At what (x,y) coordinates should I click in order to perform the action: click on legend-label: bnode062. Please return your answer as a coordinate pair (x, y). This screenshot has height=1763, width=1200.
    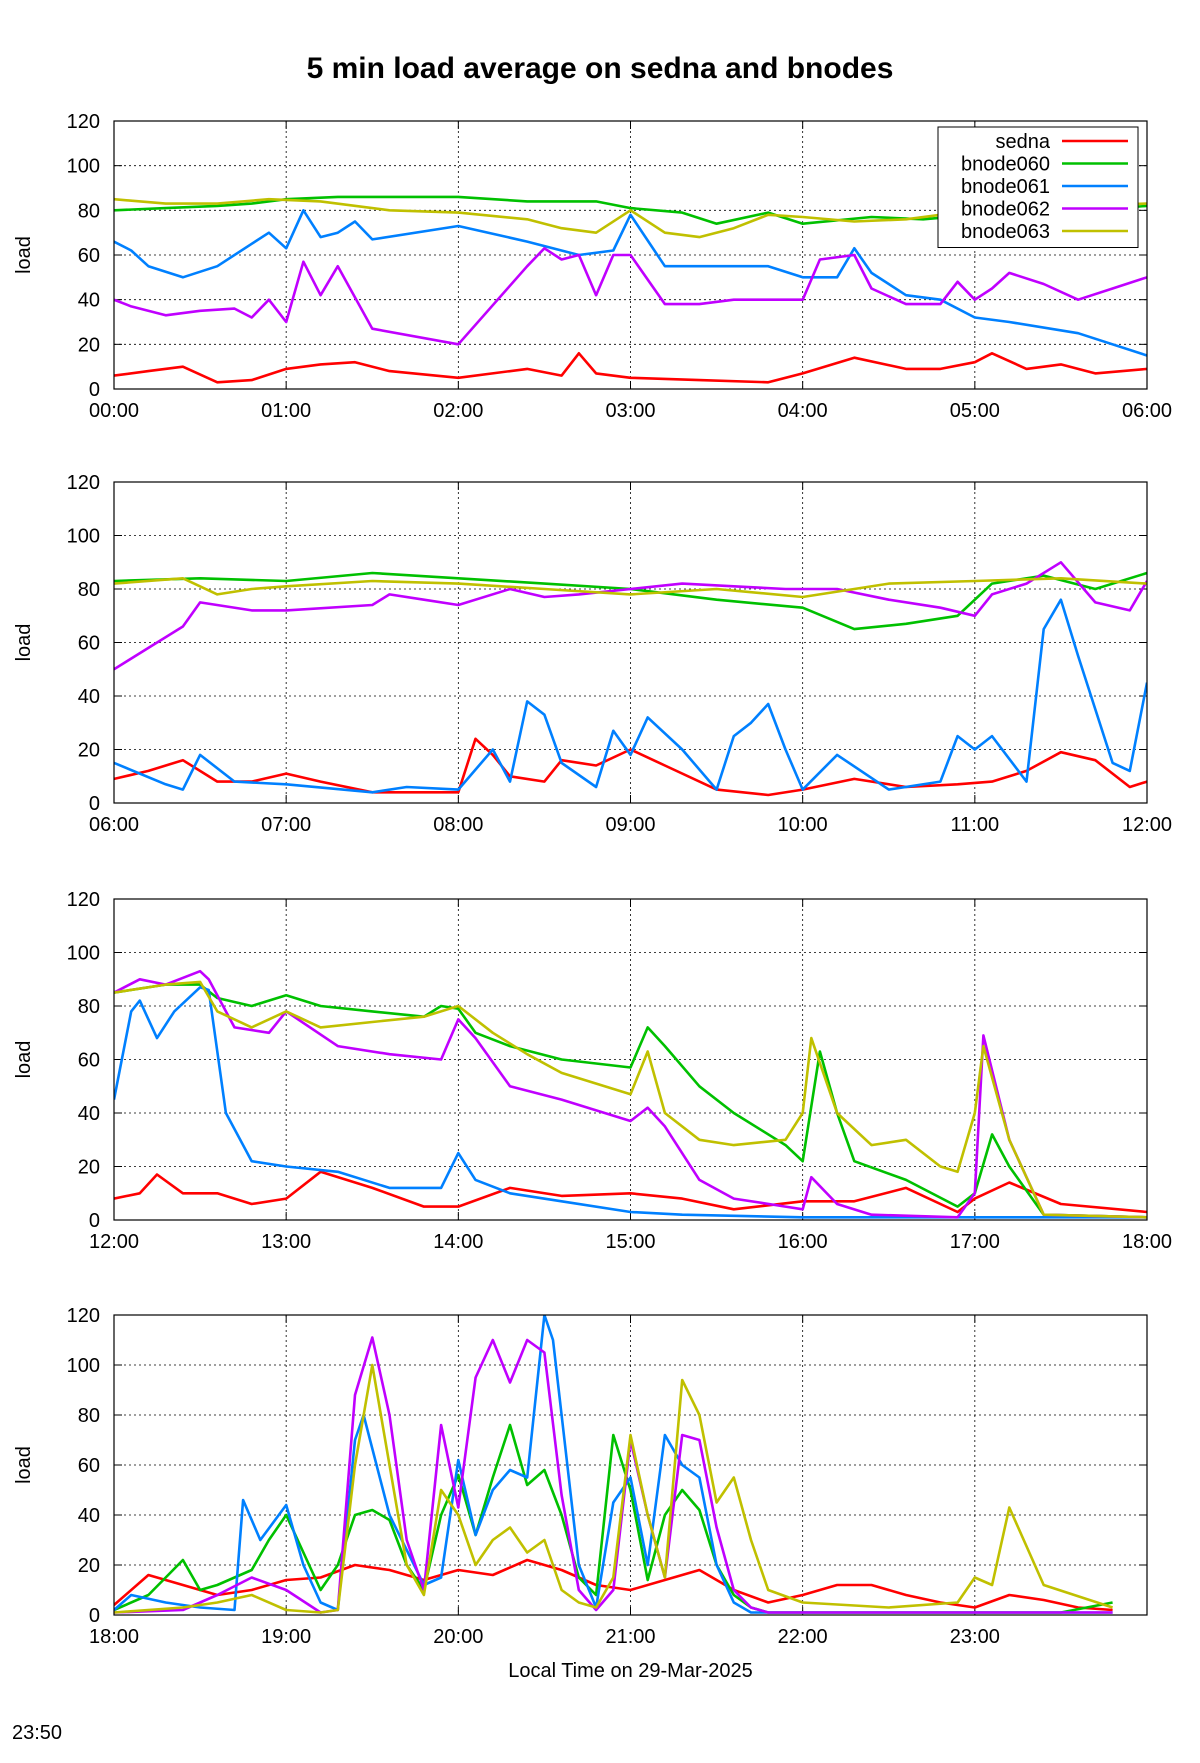
    Looking at the image, I should click on (1005, 210).